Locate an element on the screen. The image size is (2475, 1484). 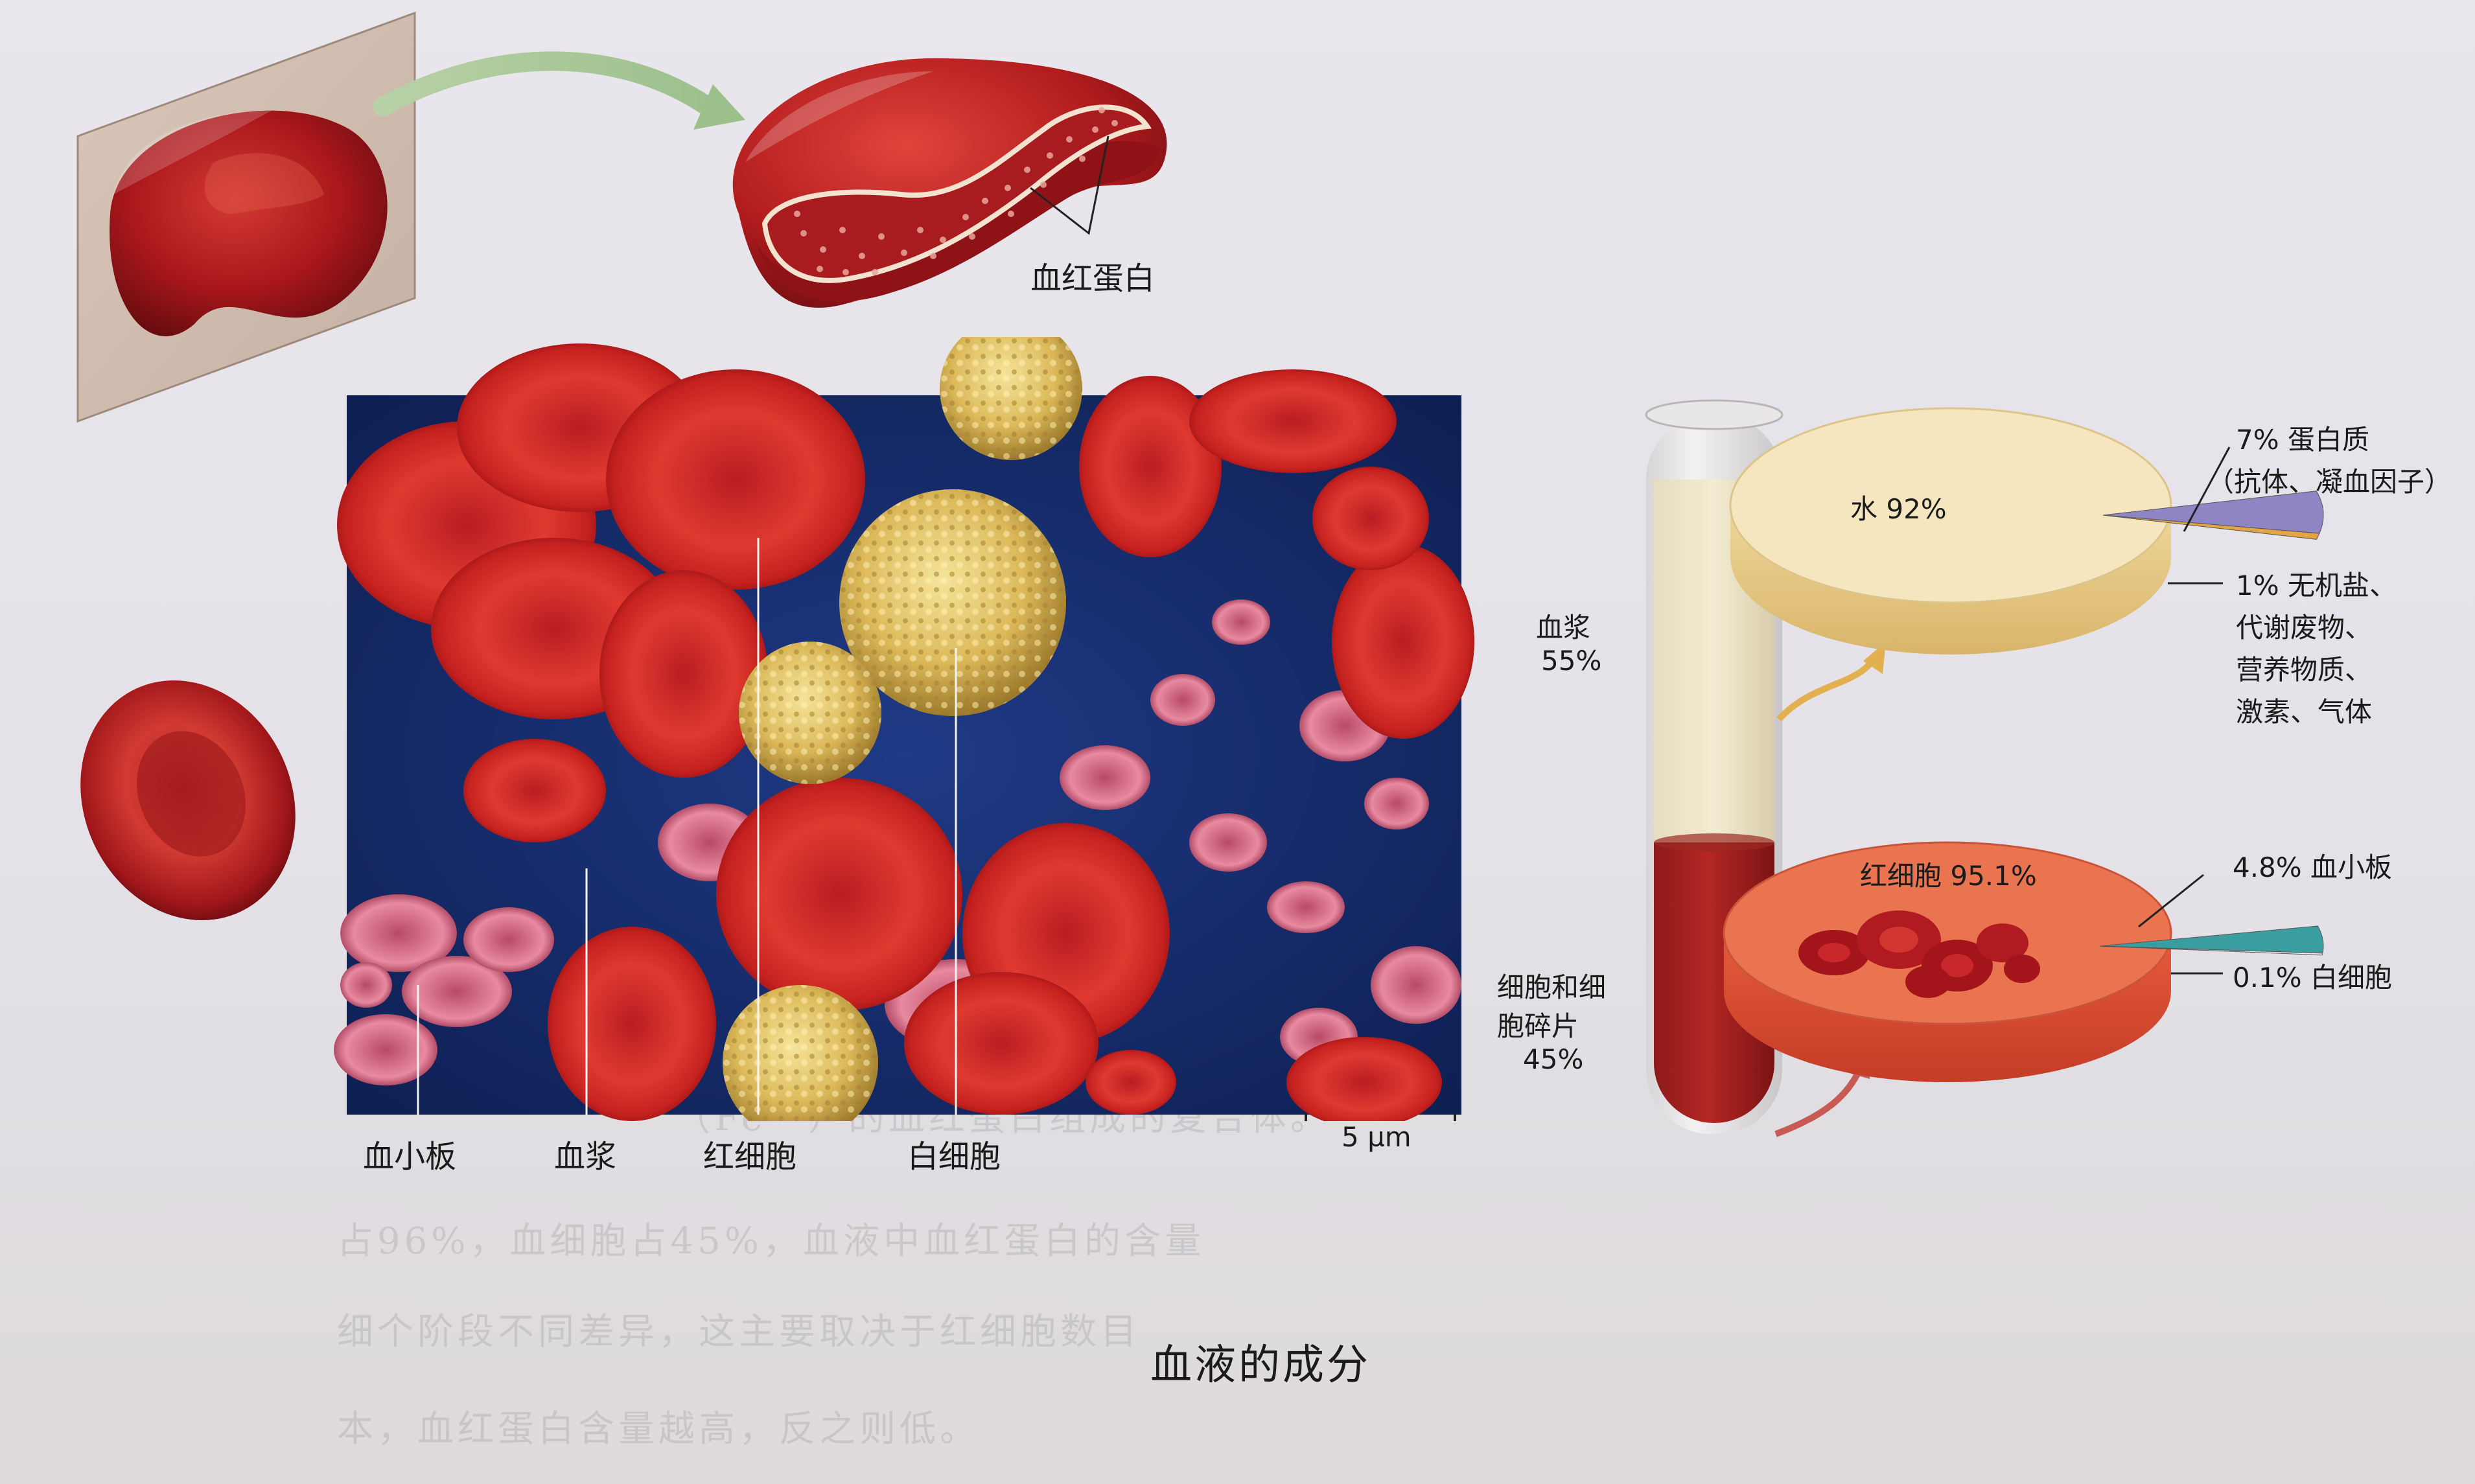
rbc-cross-section-figure is located at coordinates (621, 217).